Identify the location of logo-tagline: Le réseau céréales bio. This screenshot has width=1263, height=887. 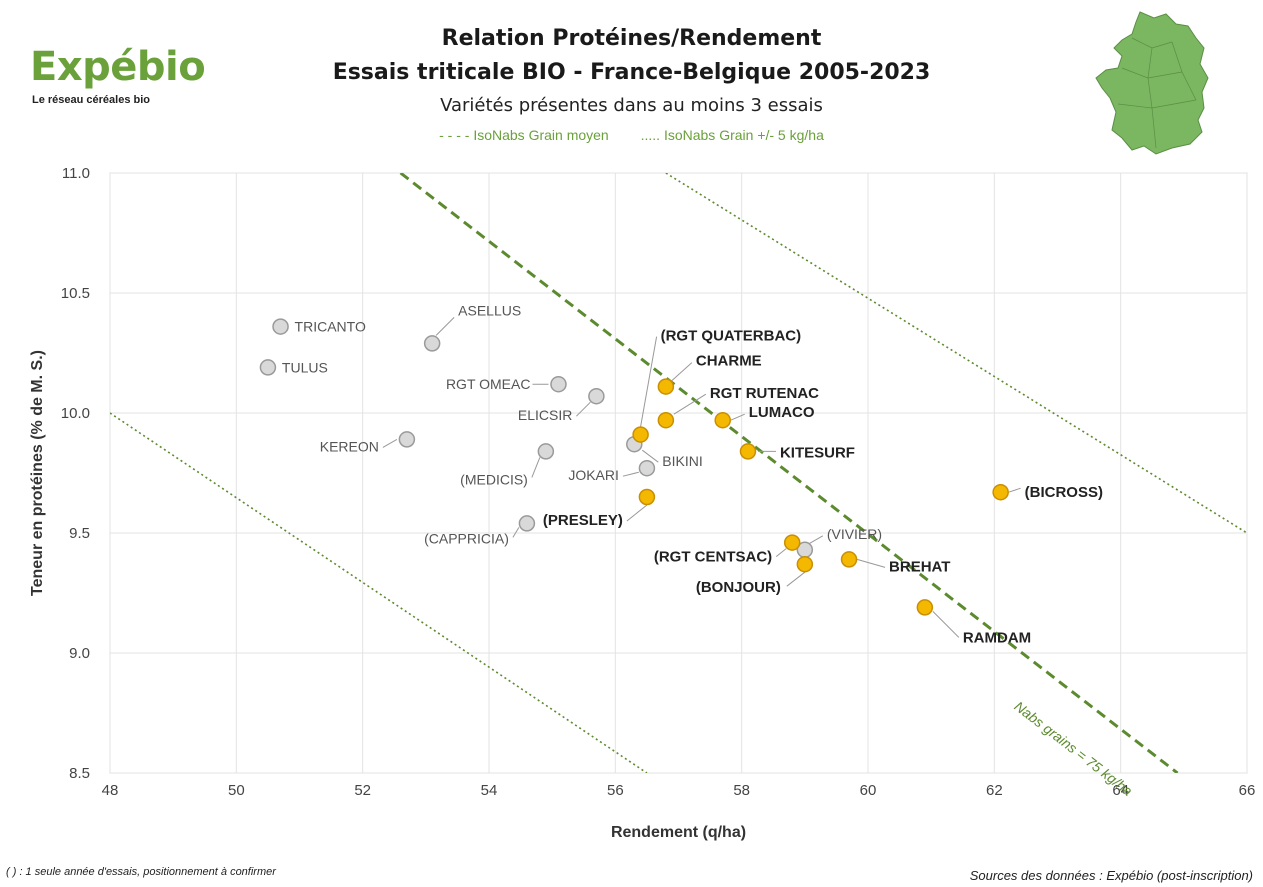
(91, 100).